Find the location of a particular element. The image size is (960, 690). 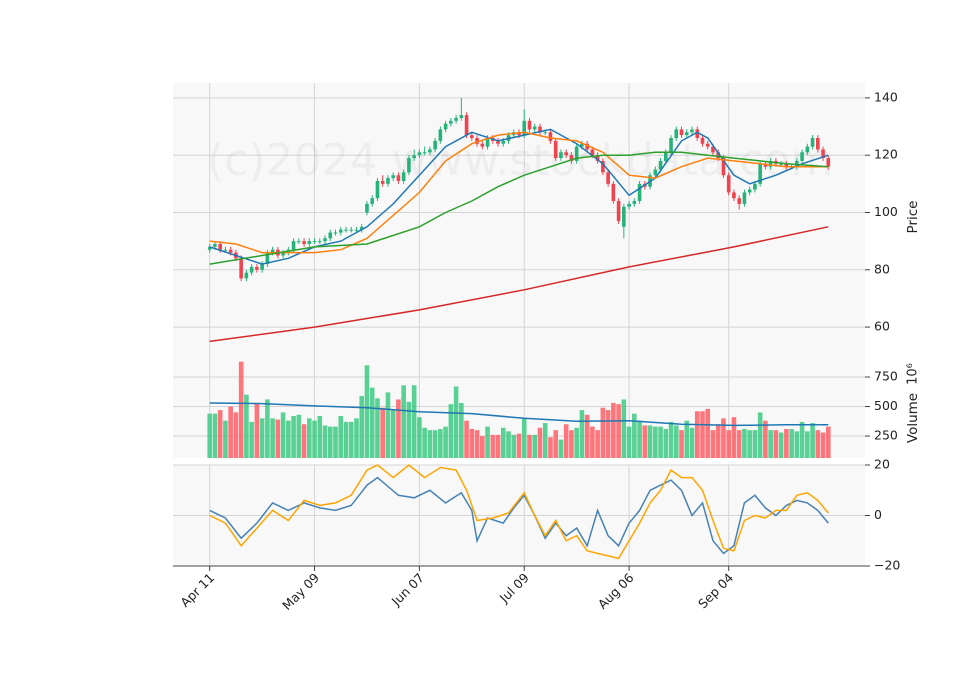

y-tick-label: 60 is located at coordinates (882, 326).